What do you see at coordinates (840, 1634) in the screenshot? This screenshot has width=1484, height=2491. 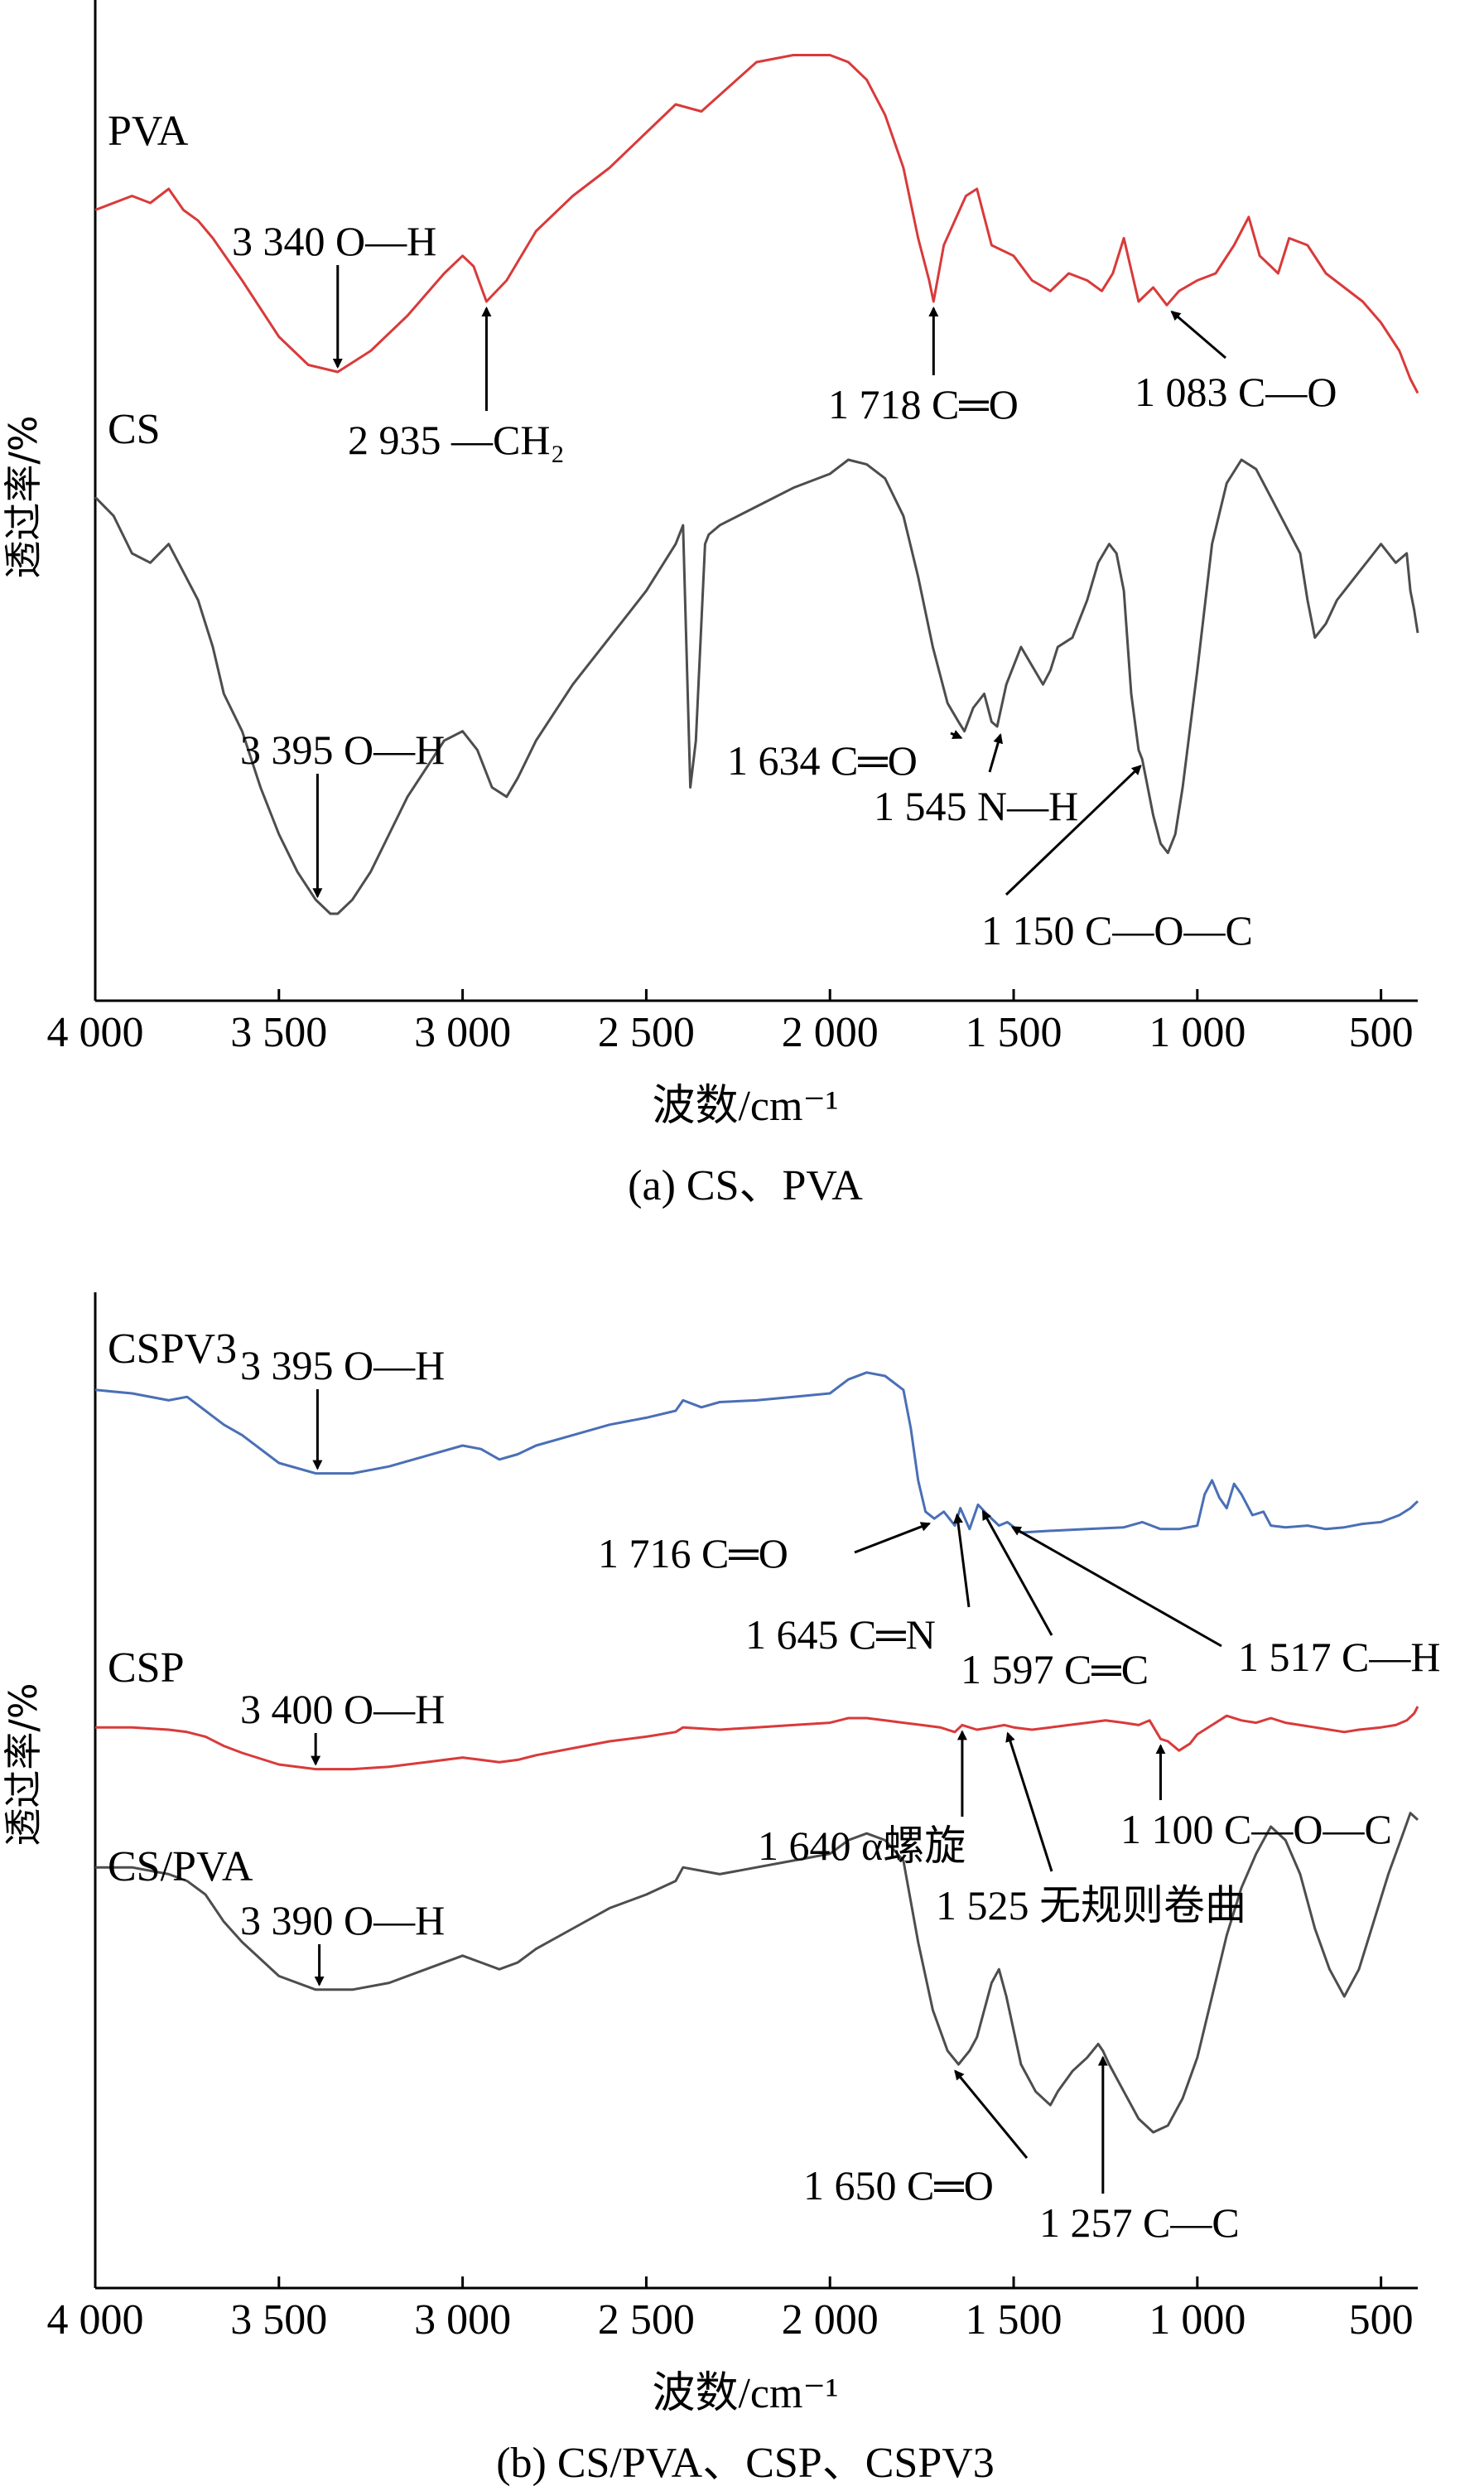 I see `peak-annotation: 1 645 C═N` at bounding box center [840, 1634].